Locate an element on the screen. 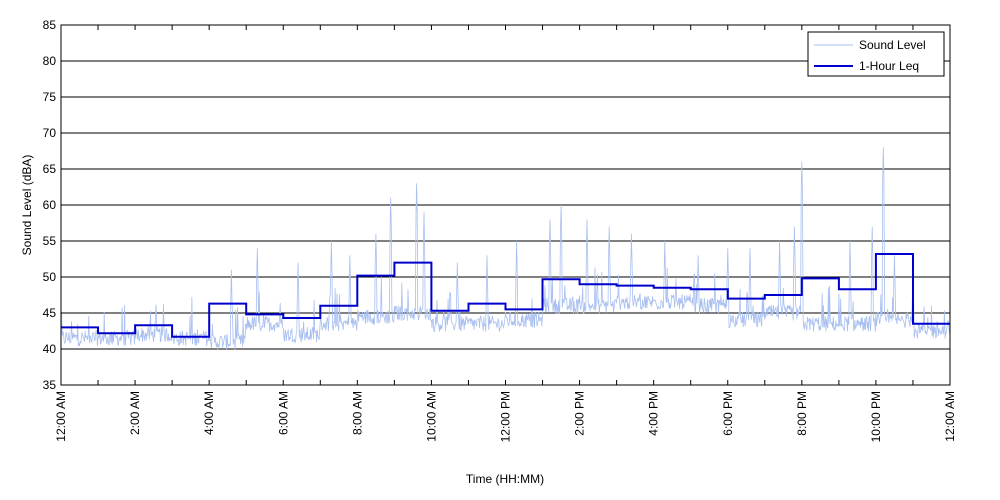 The height and width of the screenshot is (500, 1000). x-tick-label: 6:00 PM is located at coordinates (728, 413).